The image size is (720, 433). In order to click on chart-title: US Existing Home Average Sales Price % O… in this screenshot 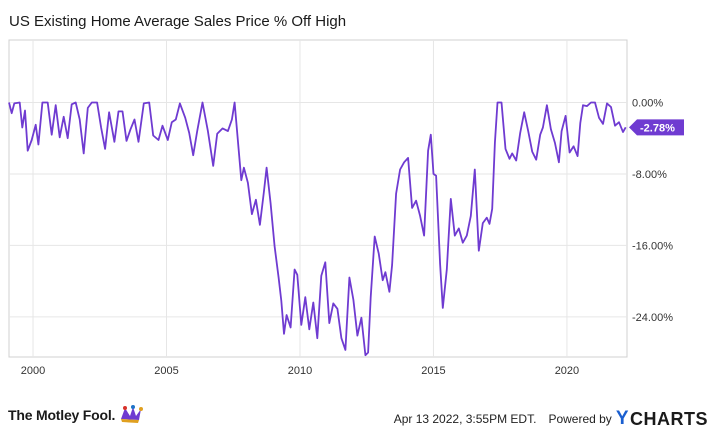, I will do `click(178, 21)`.